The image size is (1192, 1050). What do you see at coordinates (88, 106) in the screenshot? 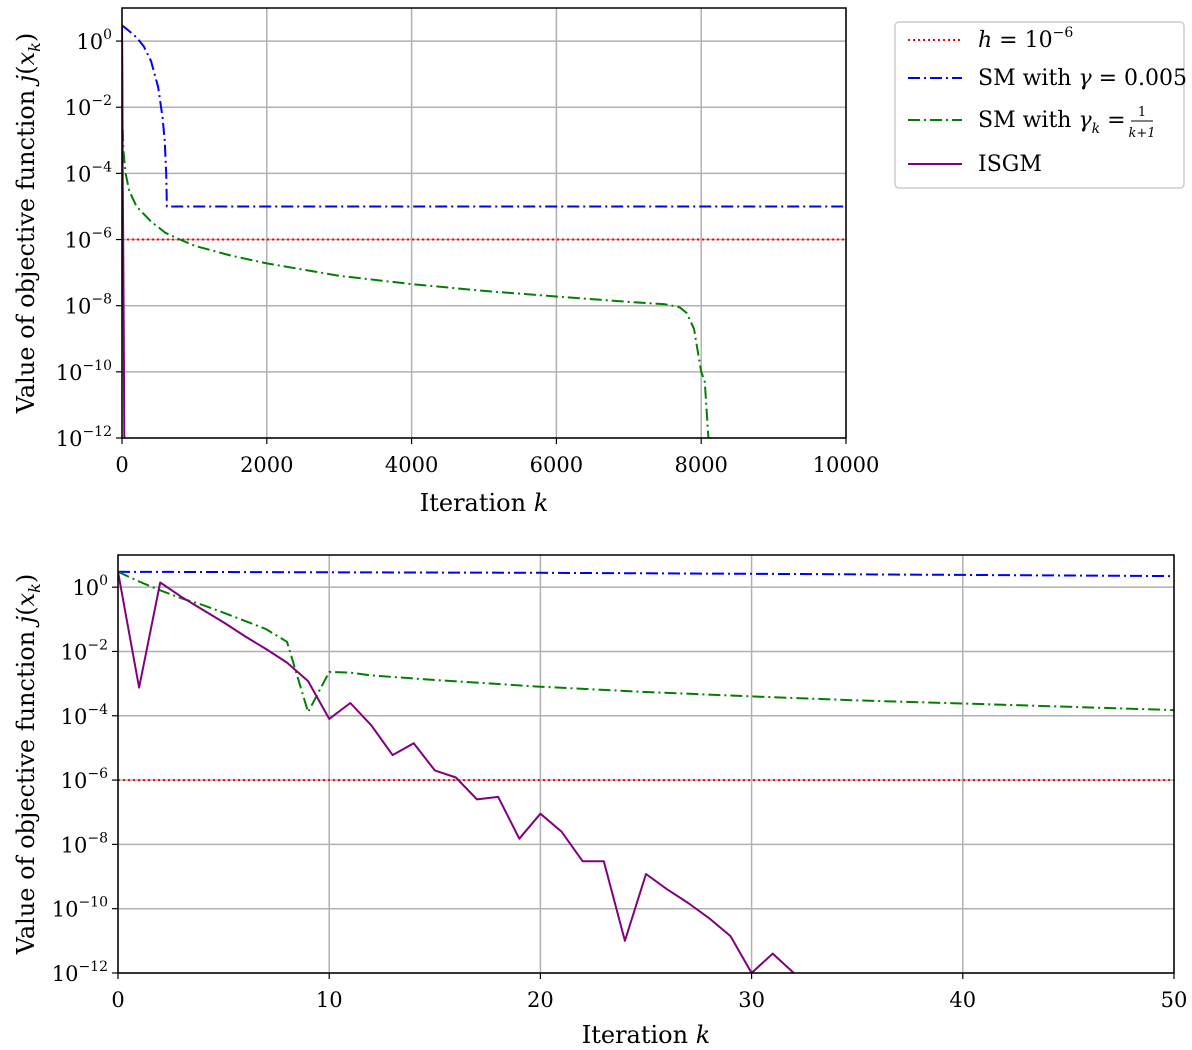
I see `top-y-tick-label--2: 10⁻²` at bounding box center [88, 106].